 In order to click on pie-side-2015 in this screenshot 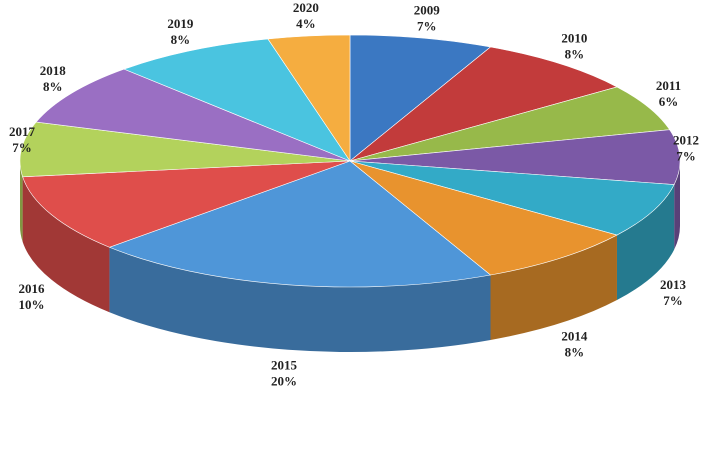, I will do `click(300, 299)`.